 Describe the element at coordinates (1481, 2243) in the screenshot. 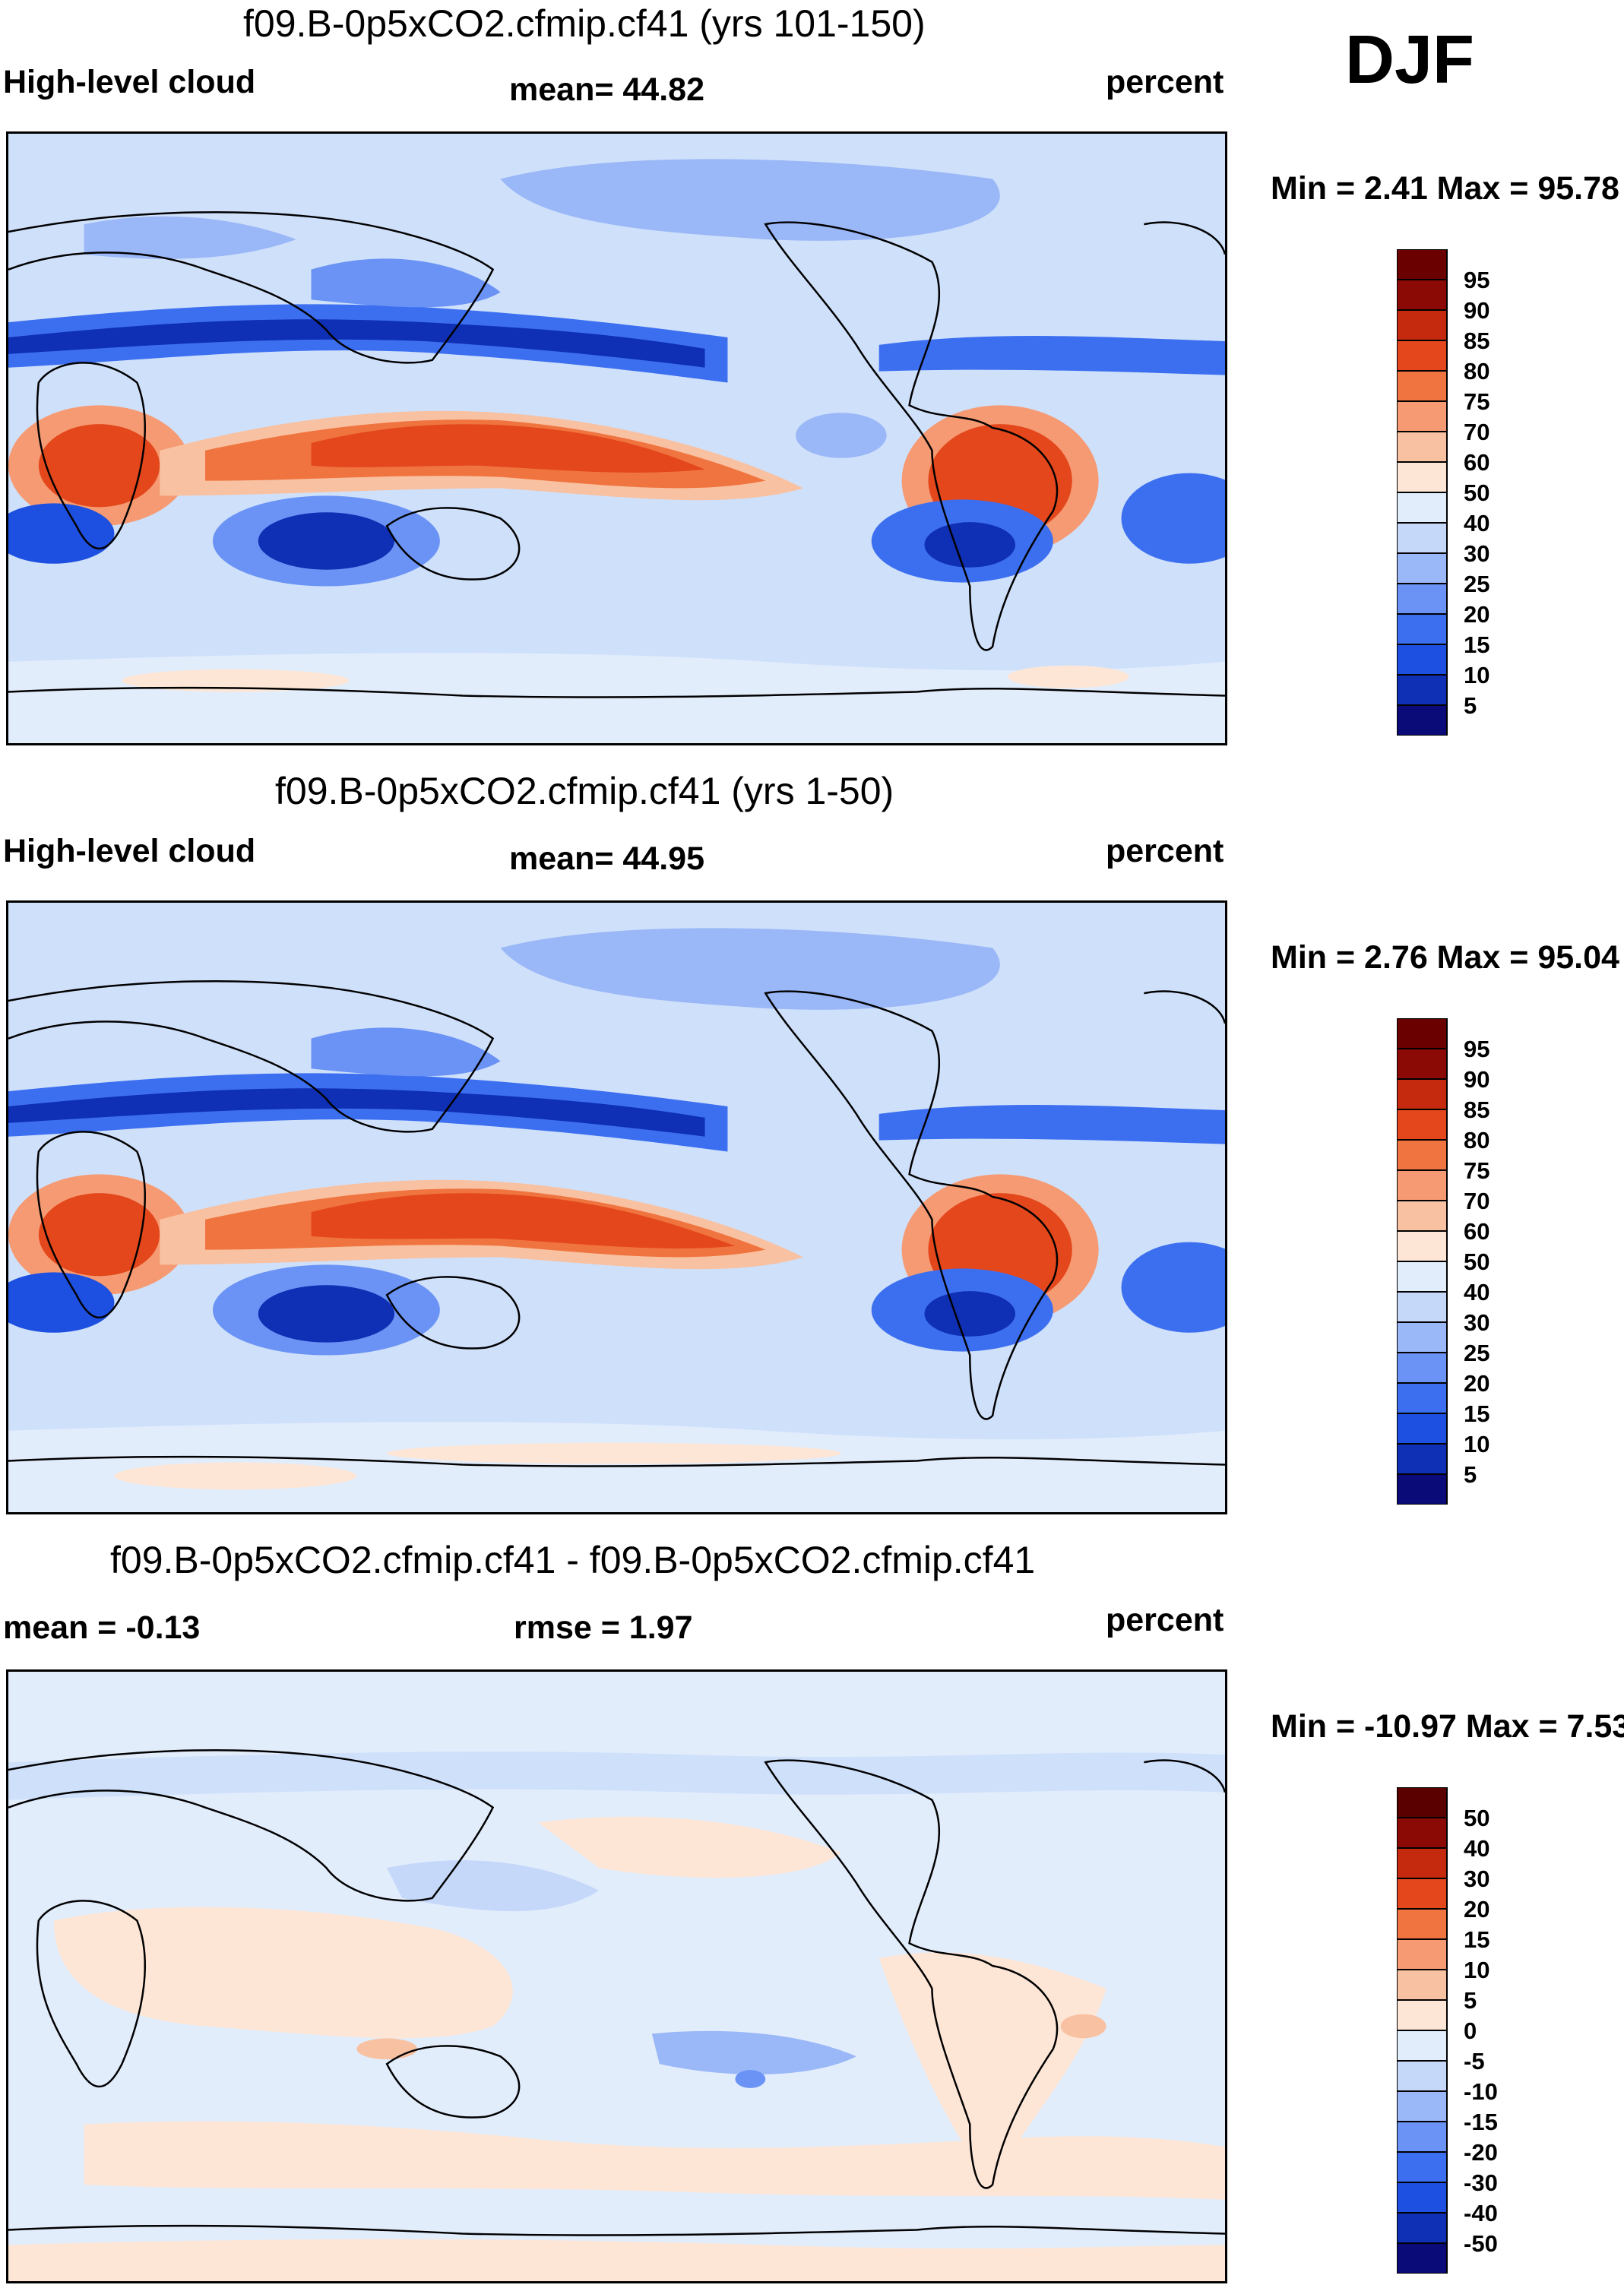

I see `colorbar-tick-label: -50` at that location.